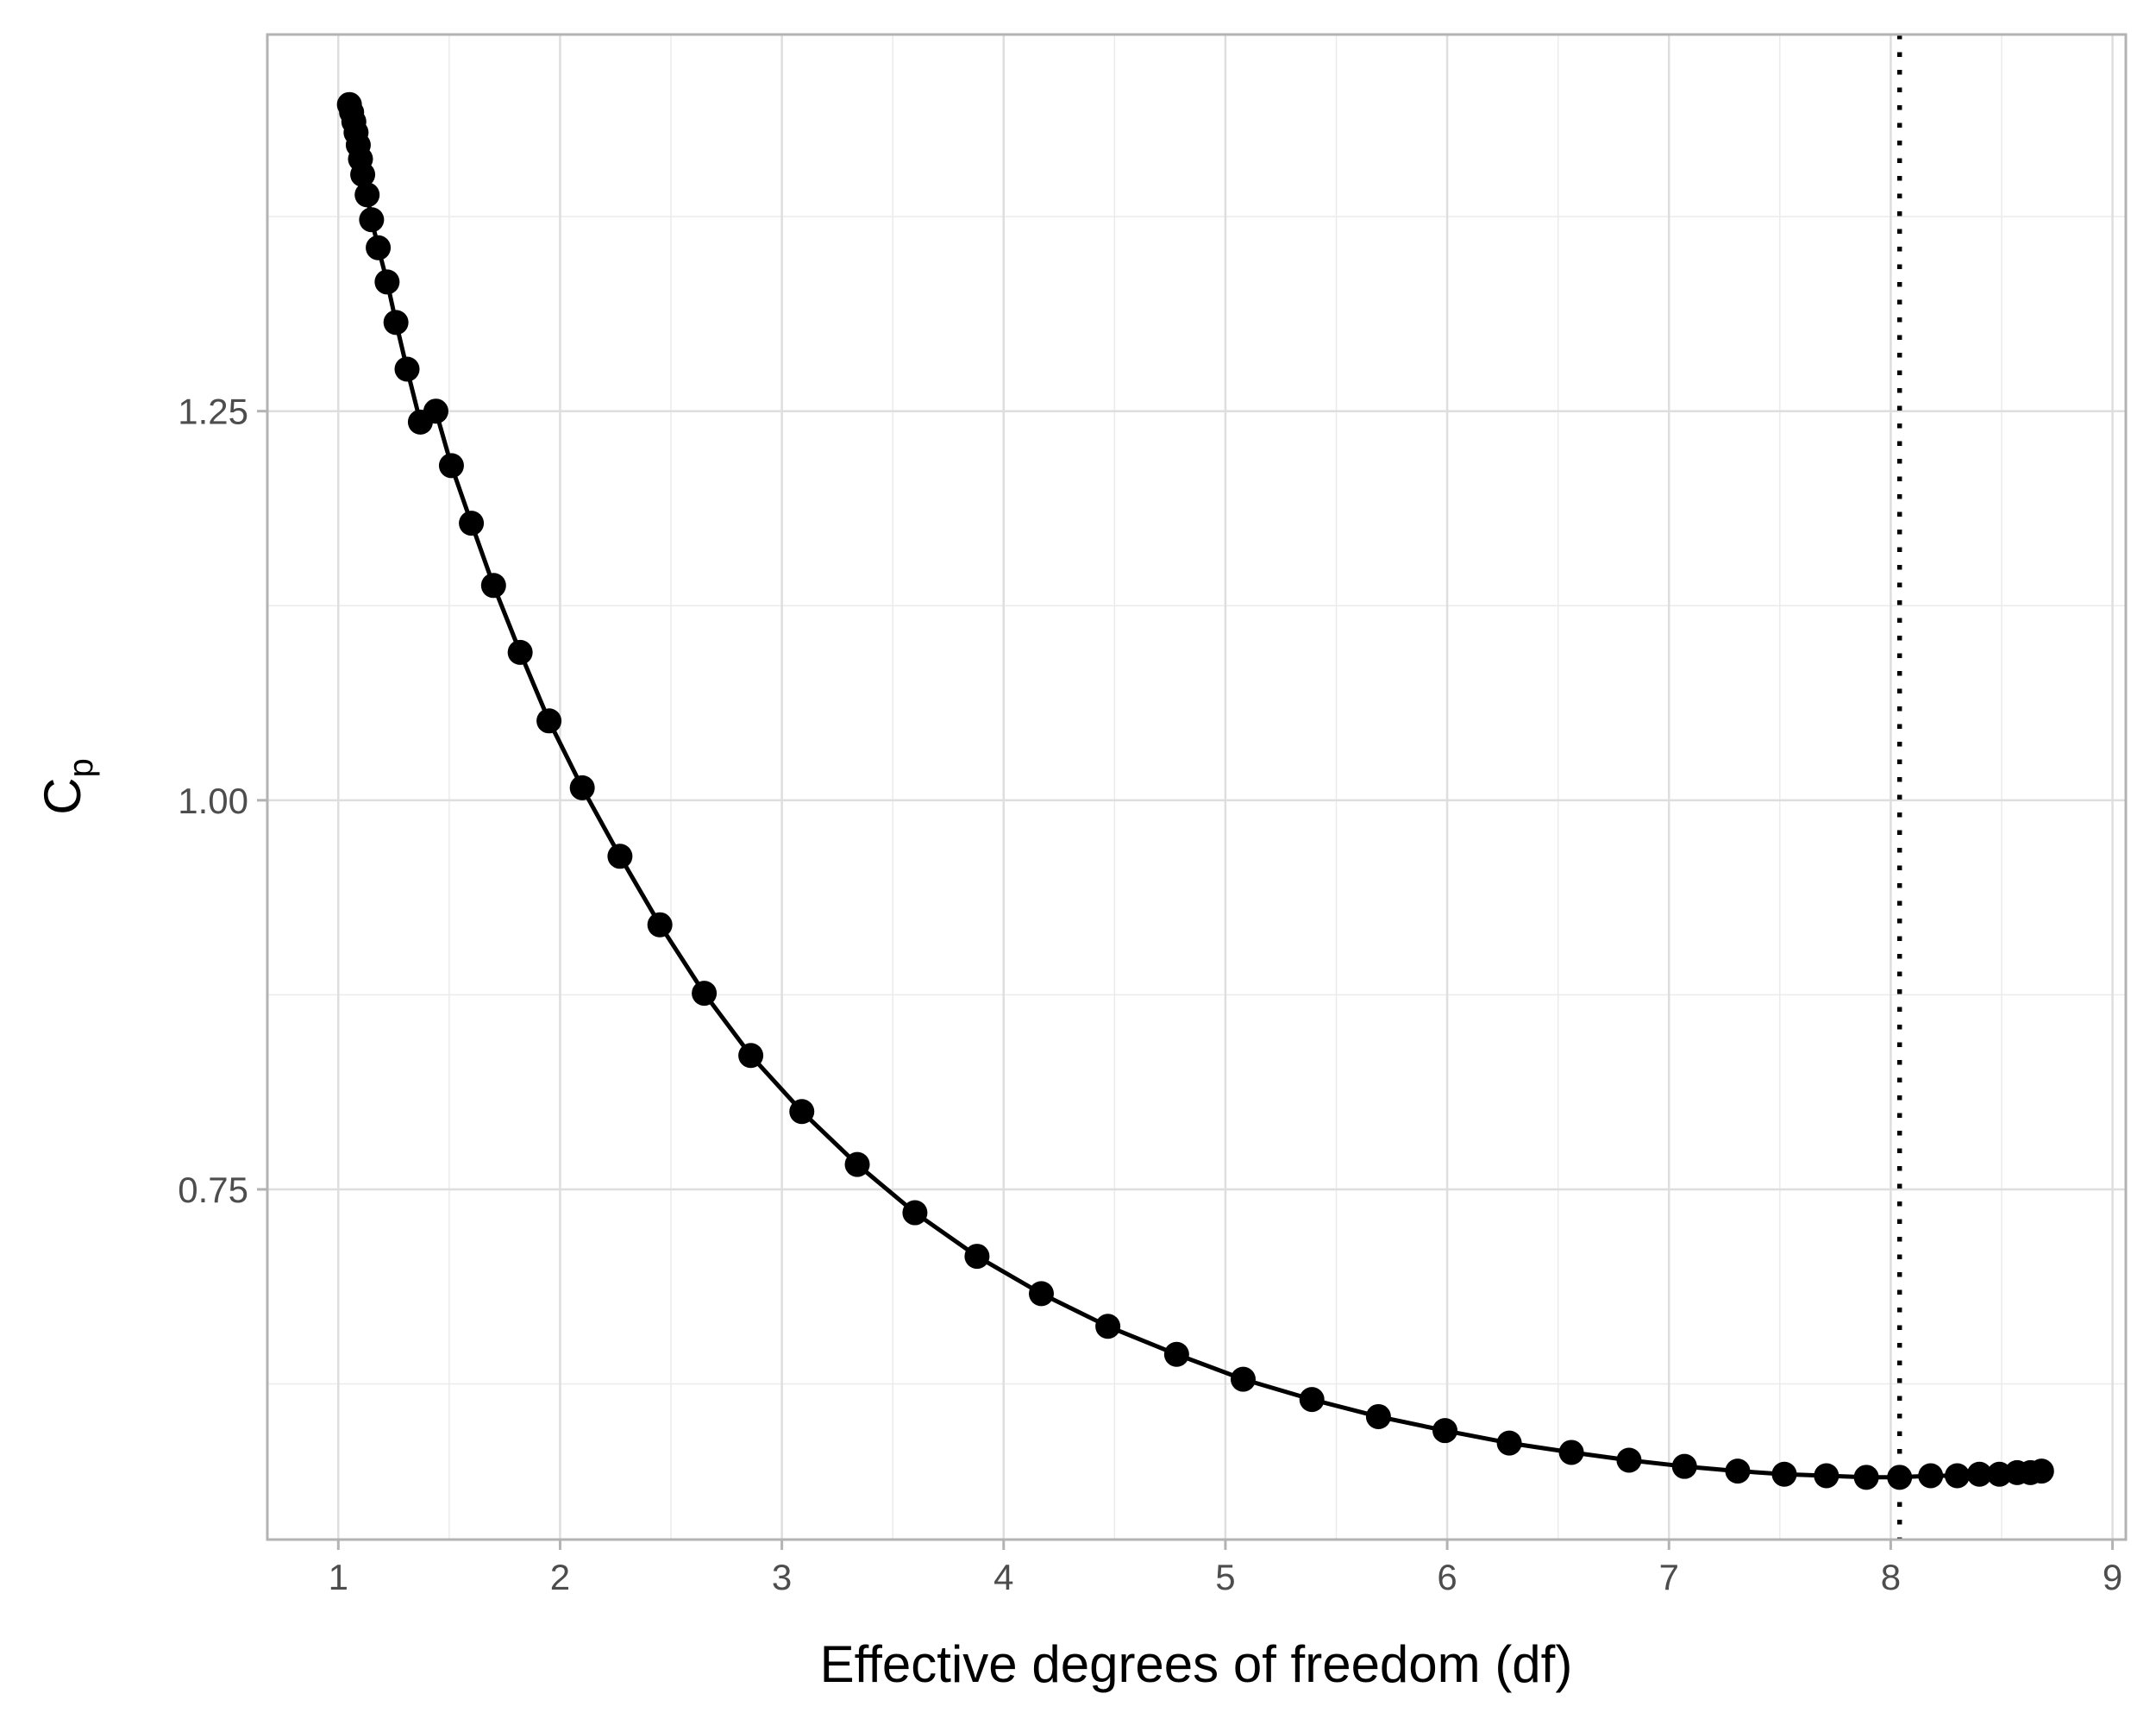 Image resolution: width=2156 pixels, height=1725 pixels. I want to click on y-tick-label: 0.75, so click(213, 1190).